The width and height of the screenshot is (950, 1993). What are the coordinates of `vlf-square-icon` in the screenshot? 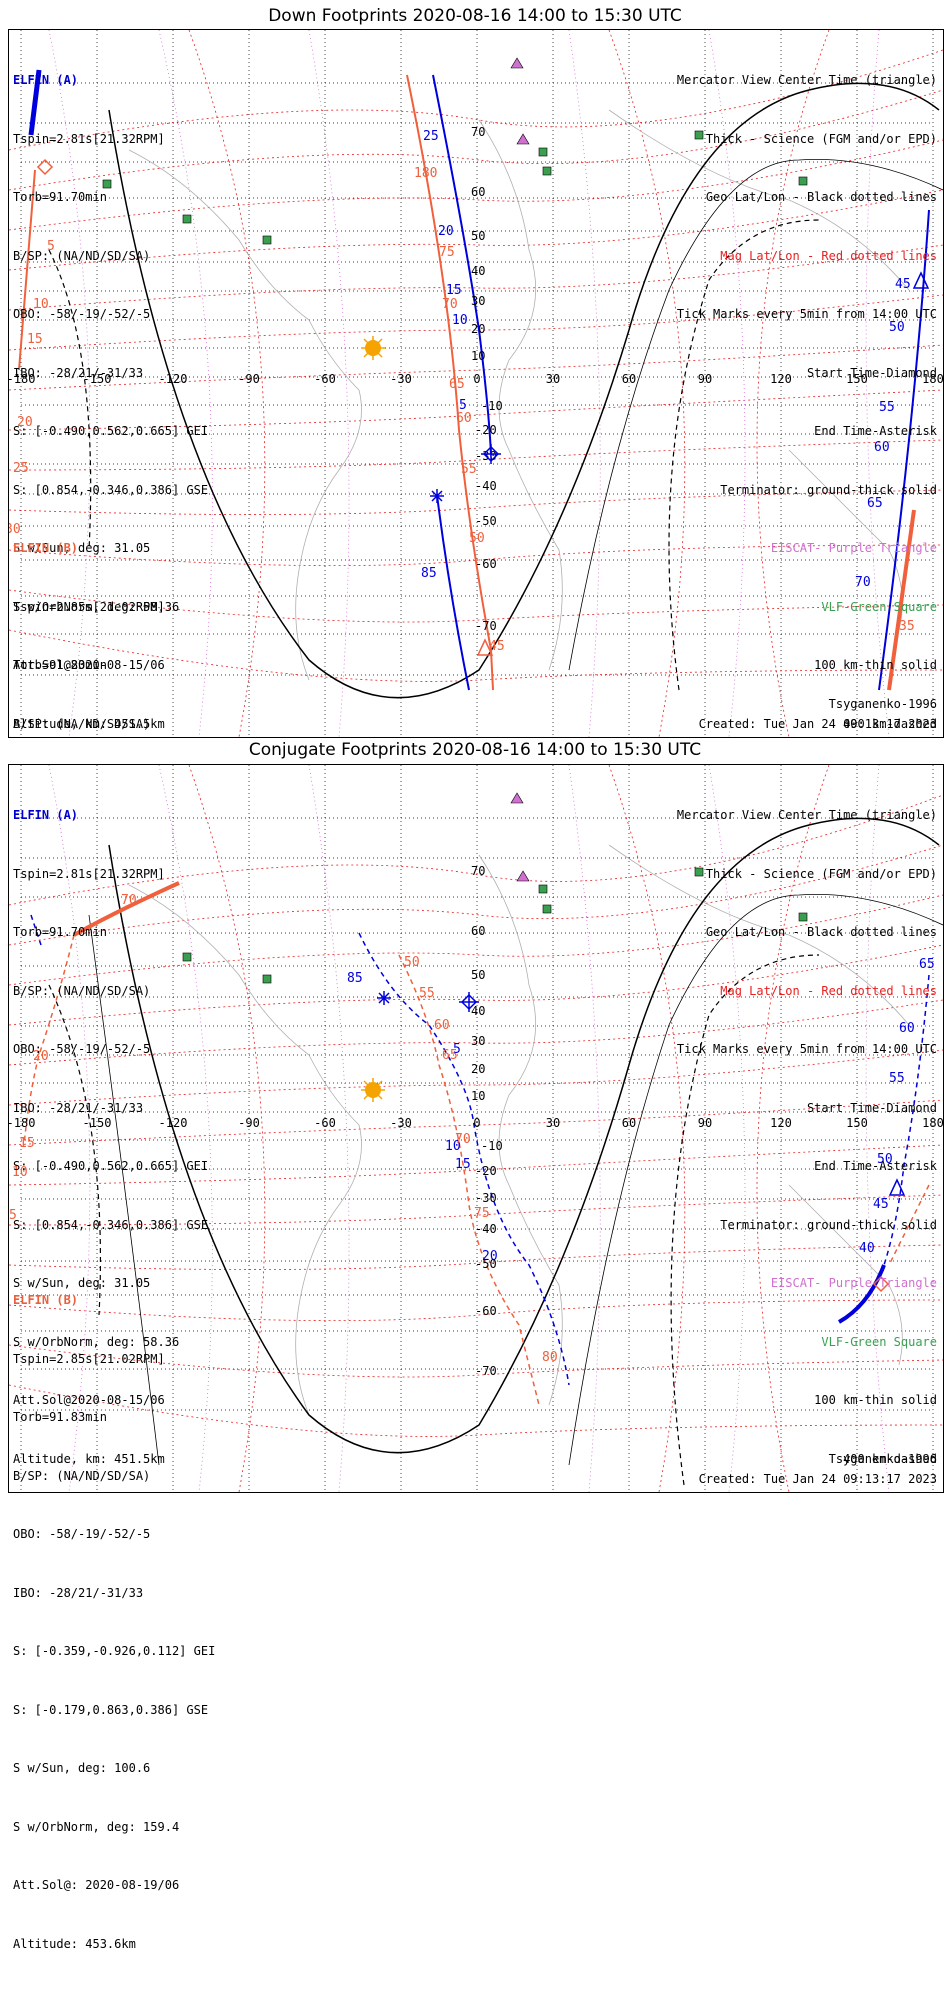 It's located at (455, 187).